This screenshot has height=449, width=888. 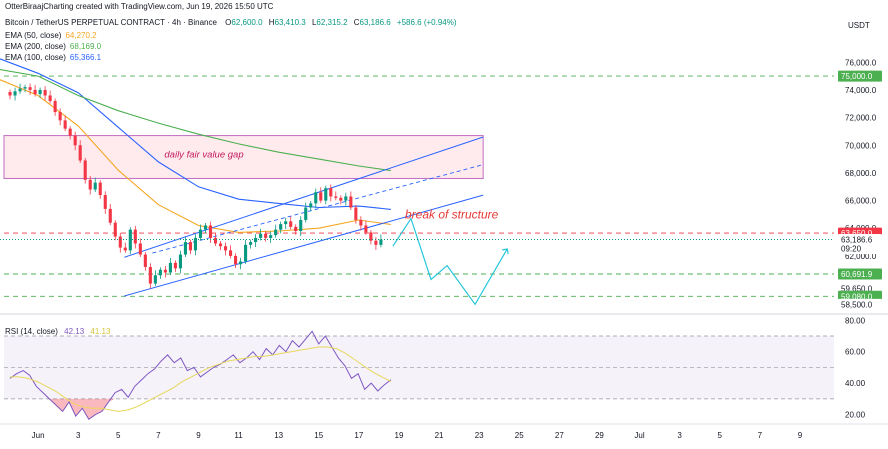 What do you see at coordinates (35, 46) in the screenshot?
I see `legend-label: EMA (200, close)` at bounding box center [35, 46].